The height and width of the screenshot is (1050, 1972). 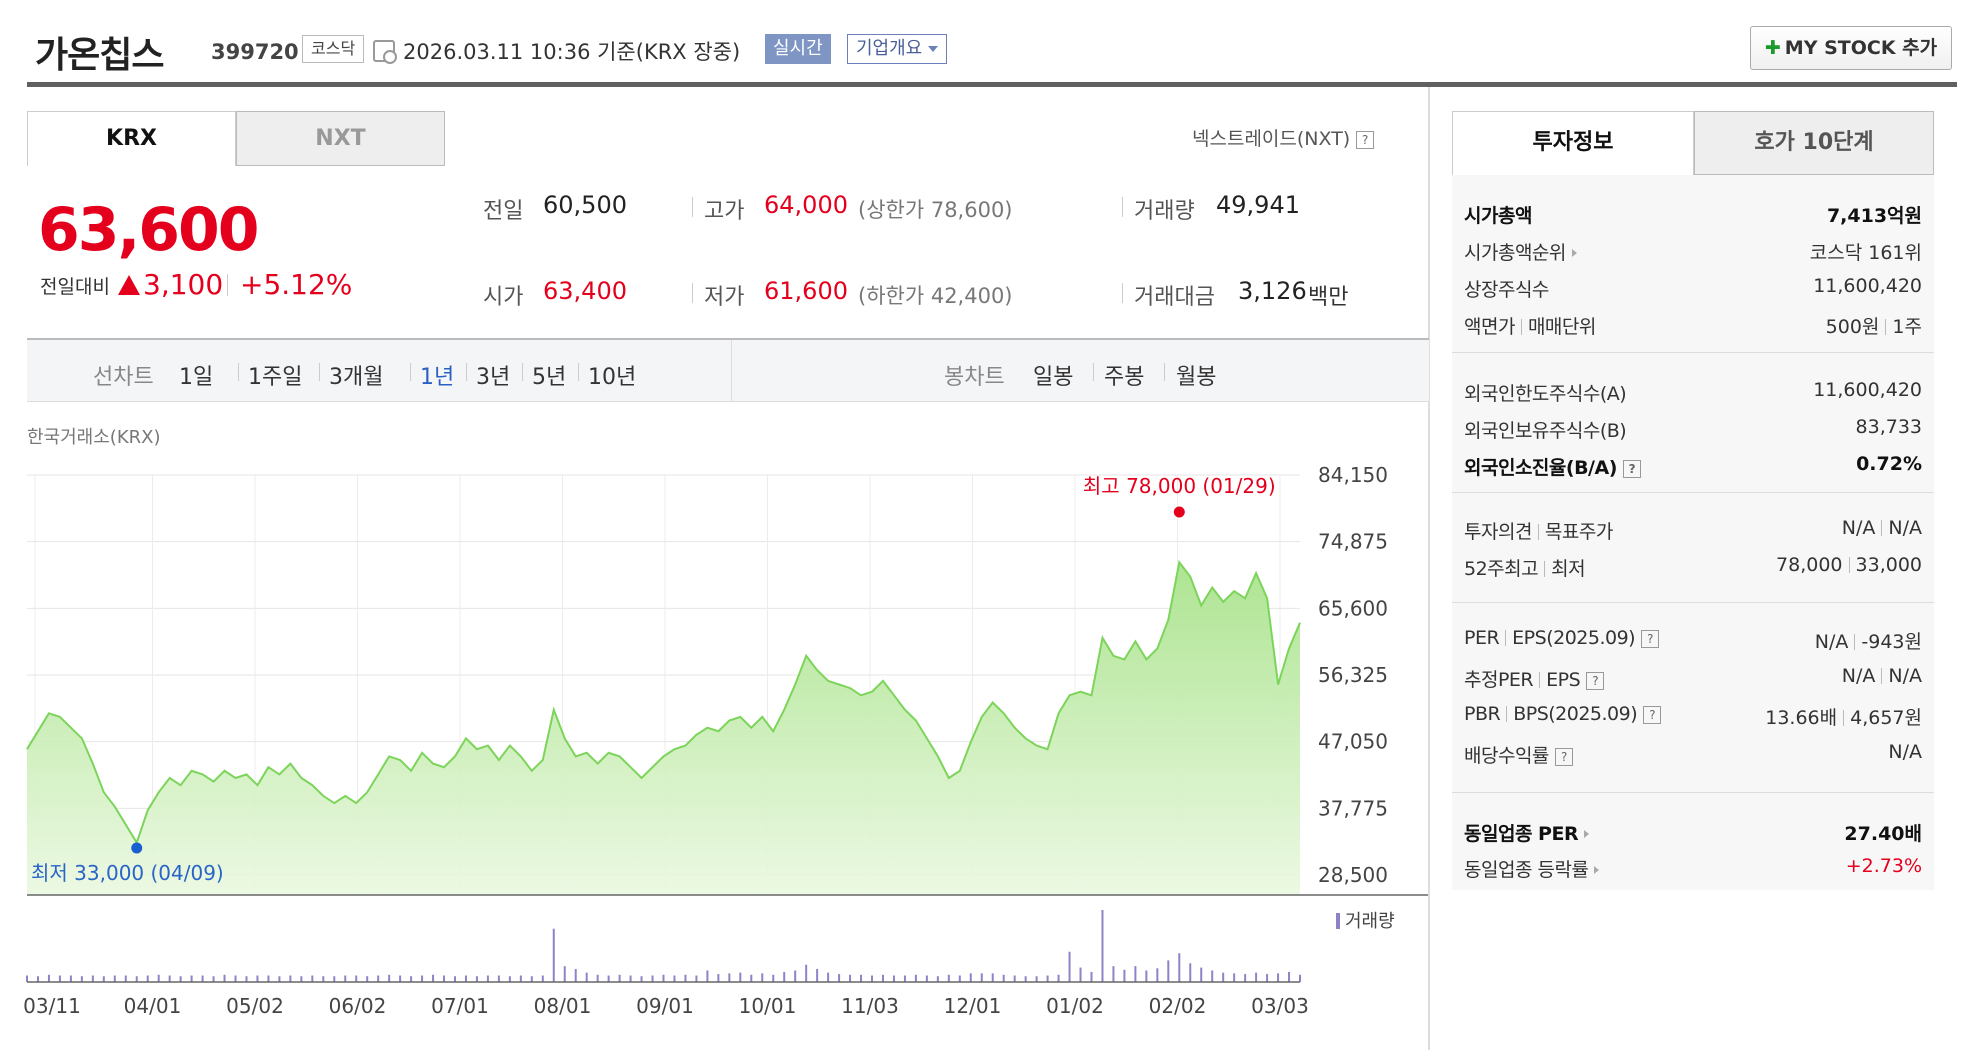 What do you see at coordinates (889, 48) in the screenshot?
I see `company-overview-label: 기업개요` at bounding box center [889, 48].